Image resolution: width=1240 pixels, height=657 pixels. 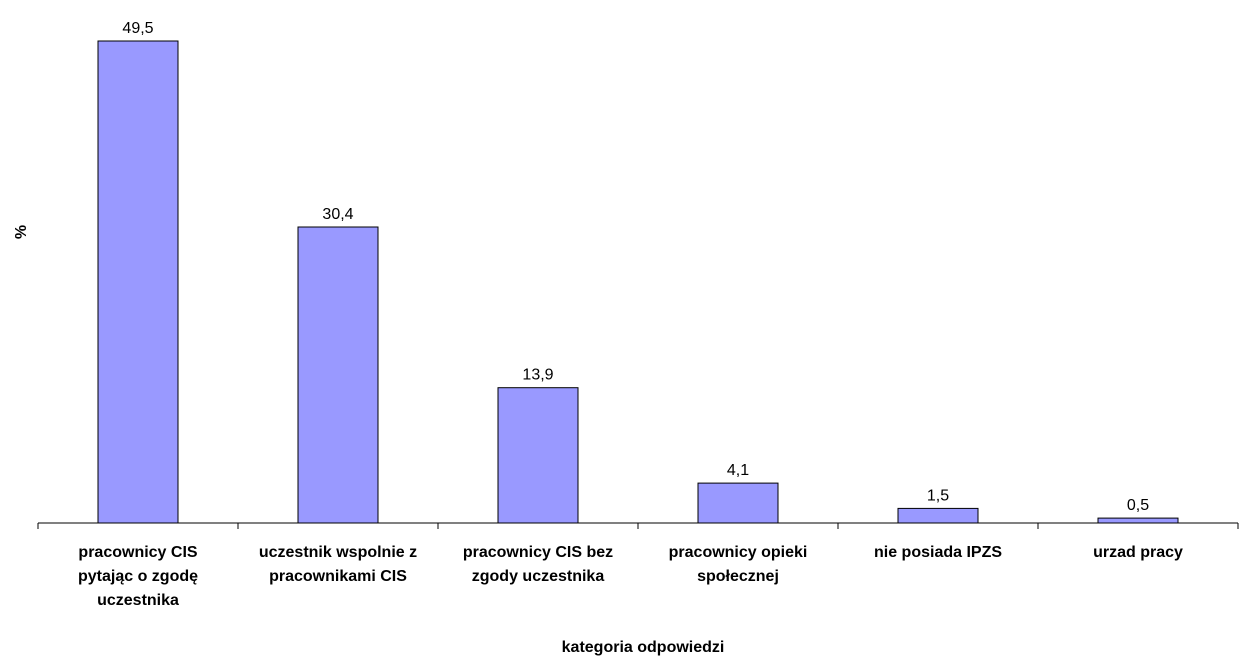 I want to click on y-axis-title: %, so click(x=21, y=232).